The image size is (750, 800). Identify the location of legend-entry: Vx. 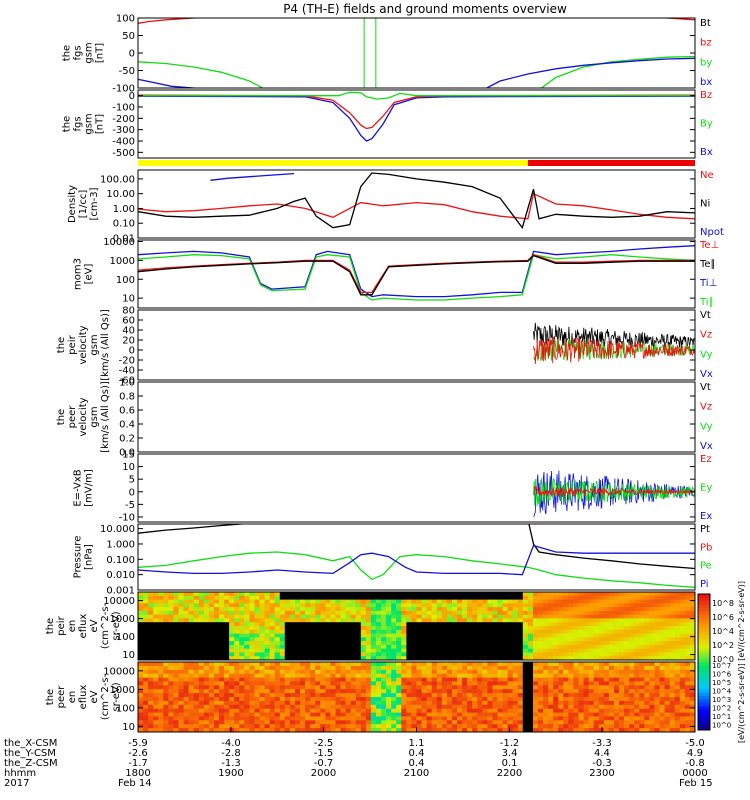
(706, 374).